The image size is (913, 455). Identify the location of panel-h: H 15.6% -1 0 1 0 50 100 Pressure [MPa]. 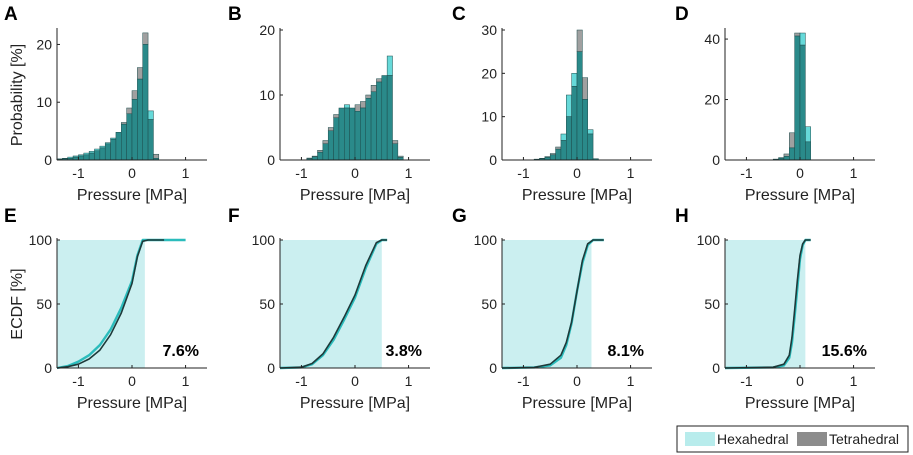
(775, 309).